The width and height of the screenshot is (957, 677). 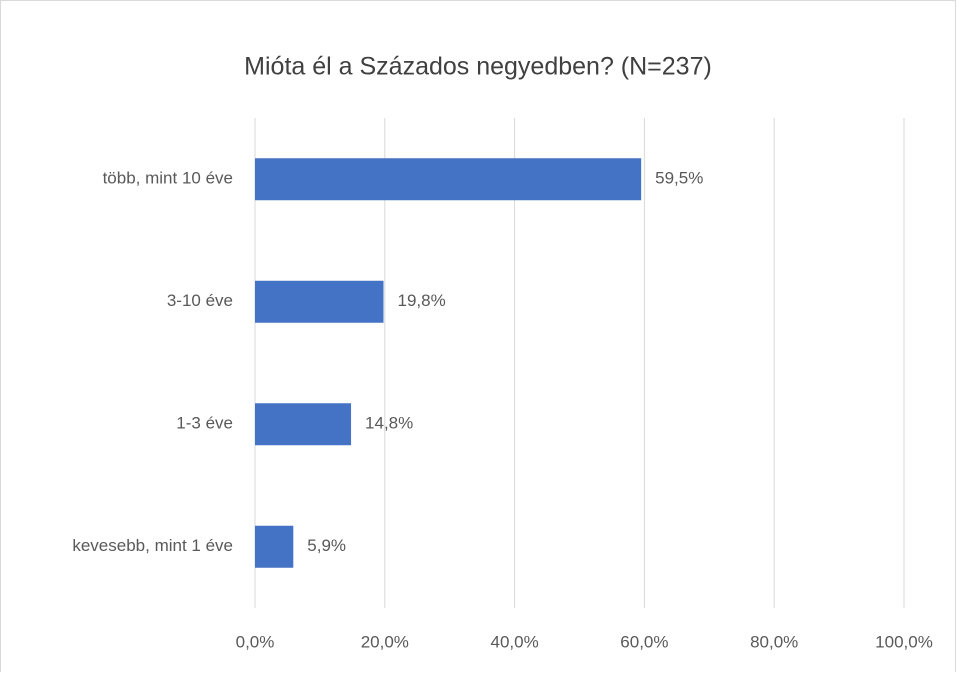 What do you see at coordinates (904, 641) in the screenshot?
I see `x-tick-label: 100,0%` at bounding box center [904, 641].